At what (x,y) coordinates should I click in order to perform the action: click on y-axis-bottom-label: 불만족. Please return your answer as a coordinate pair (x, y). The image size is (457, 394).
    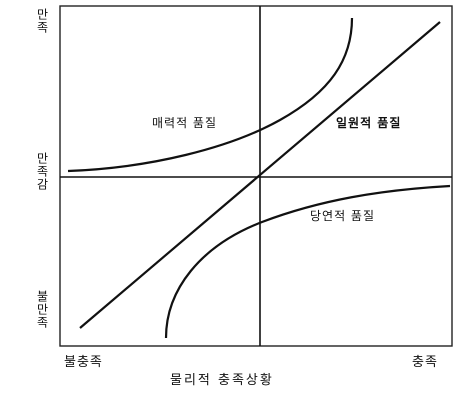
    Looking at the image, I should click on (42, 309).